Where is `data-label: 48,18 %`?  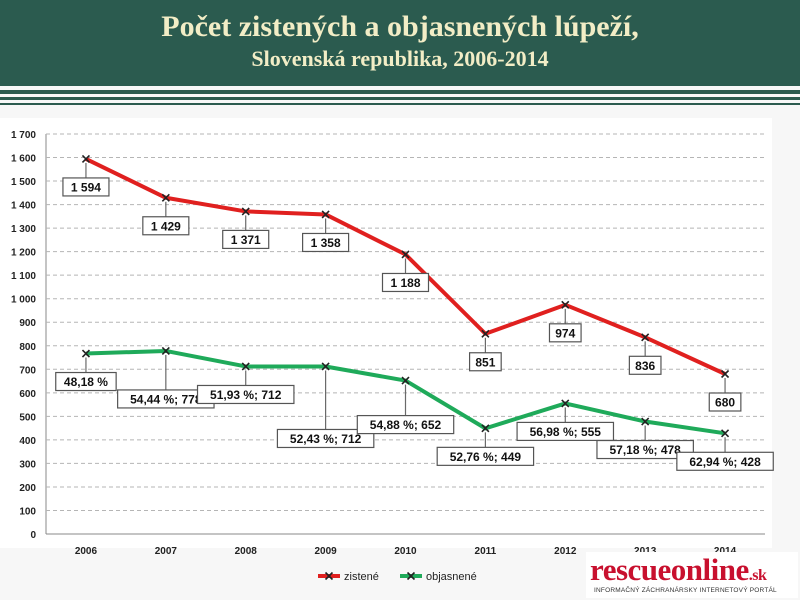
data-label: 48,18 % is located at coordinates (86, 382).